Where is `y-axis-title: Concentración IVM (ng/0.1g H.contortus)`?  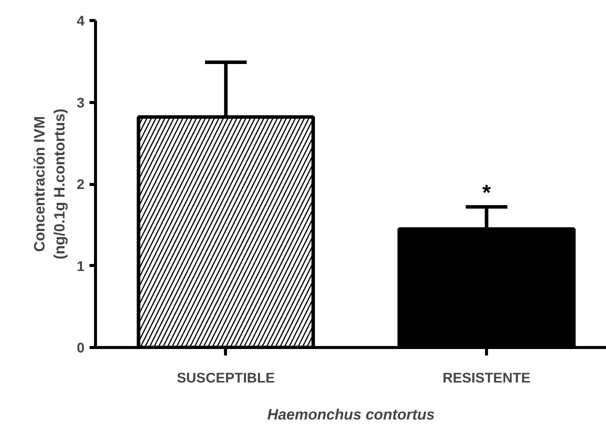
y-axis-title: Concentración IVM (ng/0.1g H.contortus) is located at coordinates (50, 184).